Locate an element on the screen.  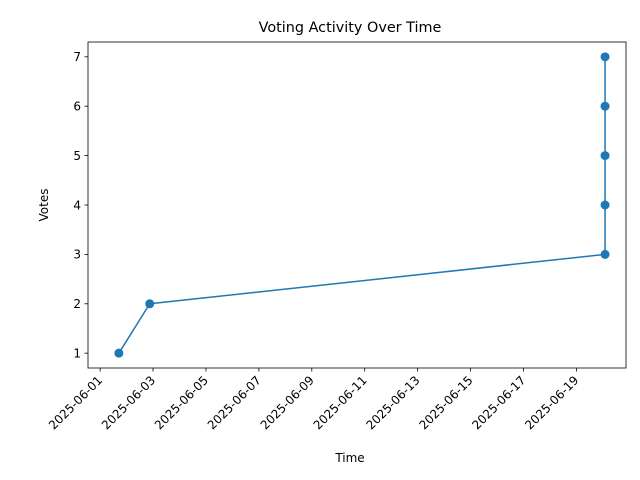
x-axis-title: Time is located at coordinates (349, 458).